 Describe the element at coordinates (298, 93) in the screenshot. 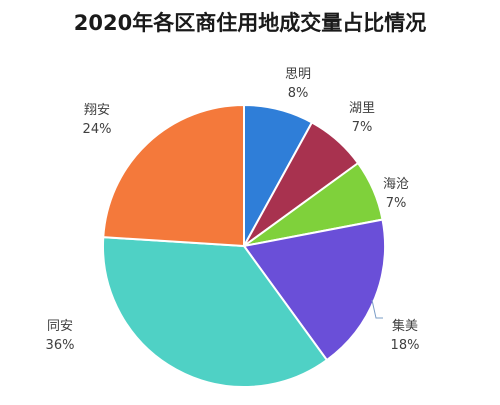

I see `slice-percent-label: 8%` at that location.